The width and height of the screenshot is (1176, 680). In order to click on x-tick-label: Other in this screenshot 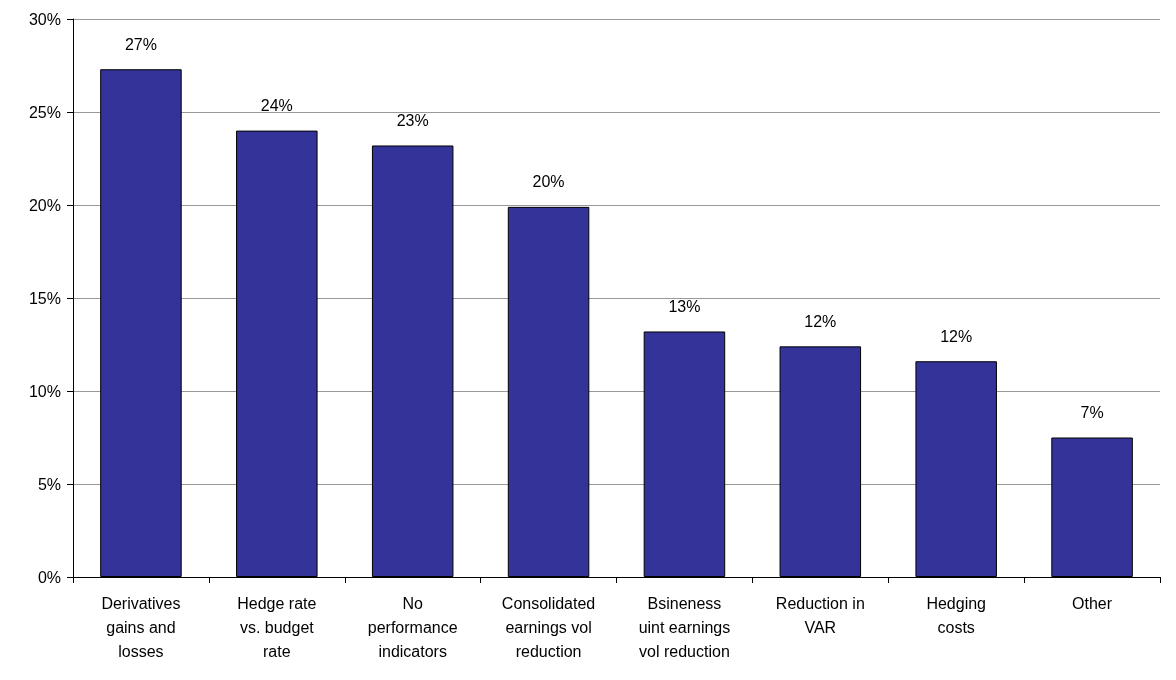, I will do `click(1092, 603)`.